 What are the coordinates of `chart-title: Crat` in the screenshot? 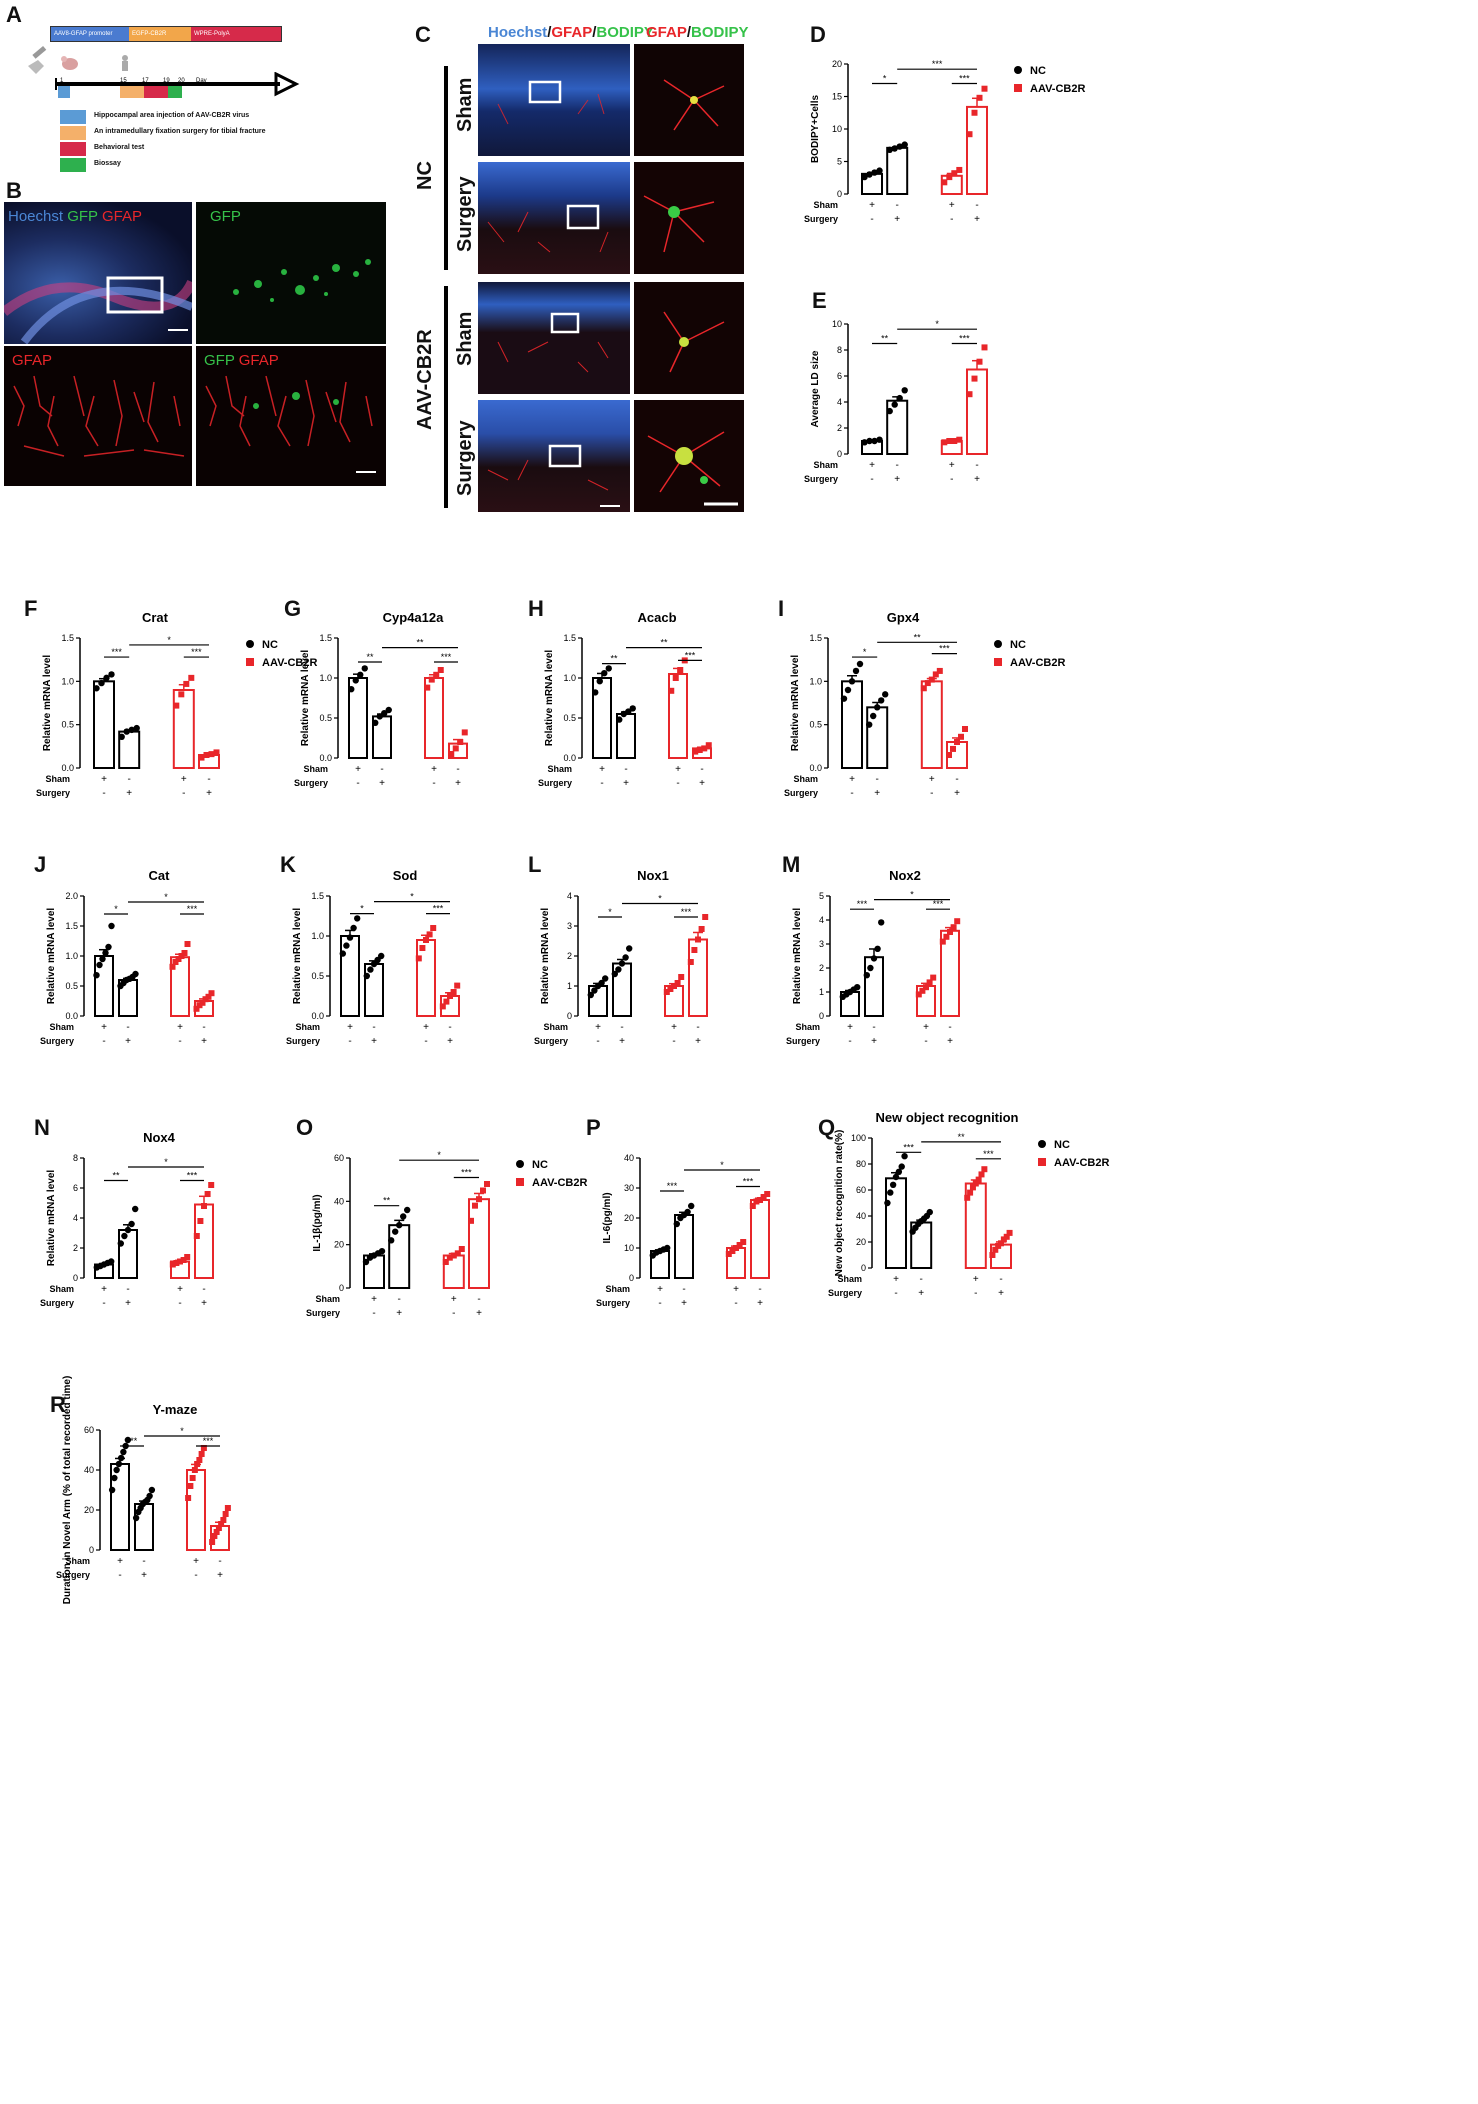 It's located at (155, 617).